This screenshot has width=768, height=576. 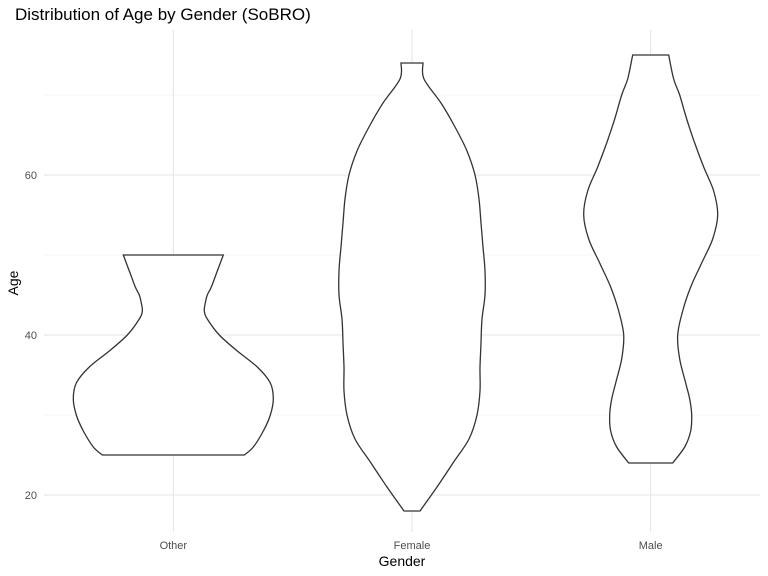 I want to click on chart-title: Distribution of Age by Gender (SoBRO), so click(x=163, y=14).